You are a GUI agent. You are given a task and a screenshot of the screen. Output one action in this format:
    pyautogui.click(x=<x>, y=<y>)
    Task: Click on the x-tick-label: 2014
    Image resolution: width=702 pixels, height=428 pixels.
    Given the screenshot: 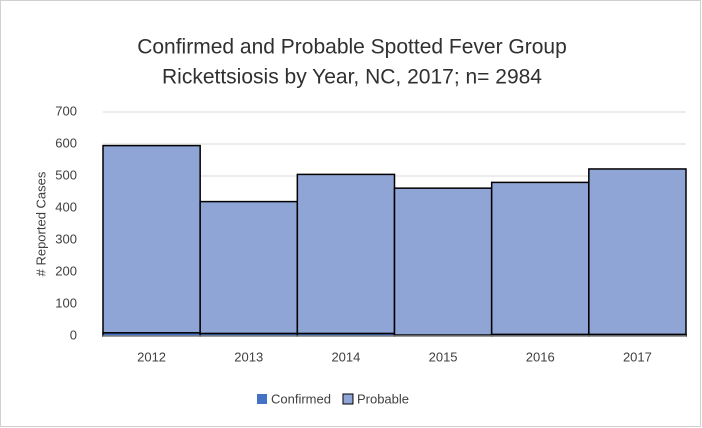 What is the action you would take?
    pyautogui.click(x=345, y=356)
    